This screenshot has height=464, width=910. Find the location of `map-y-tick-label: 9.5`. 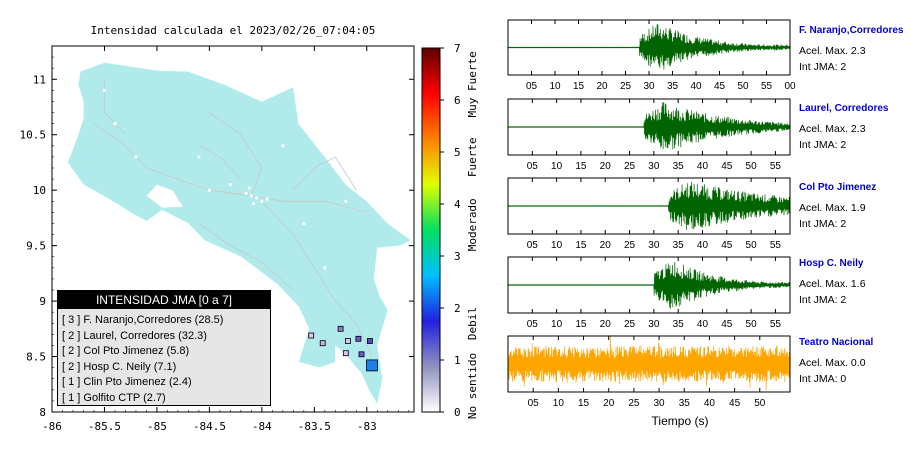

map-y-tick-label: 9.5 is located at coordinates (36, 246).